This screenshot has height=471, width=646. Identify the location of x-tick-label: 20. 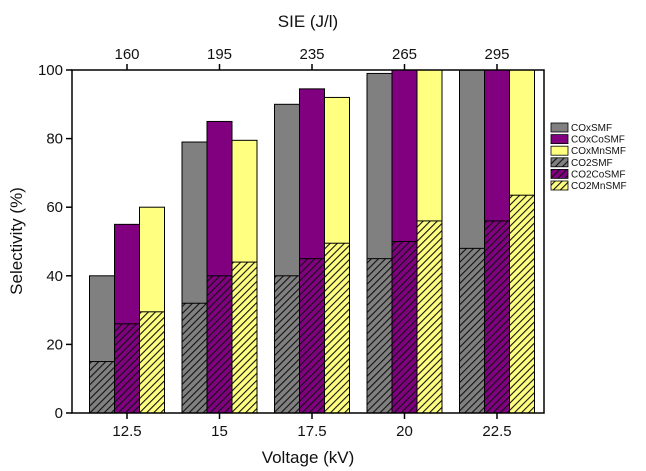
(404, 431).